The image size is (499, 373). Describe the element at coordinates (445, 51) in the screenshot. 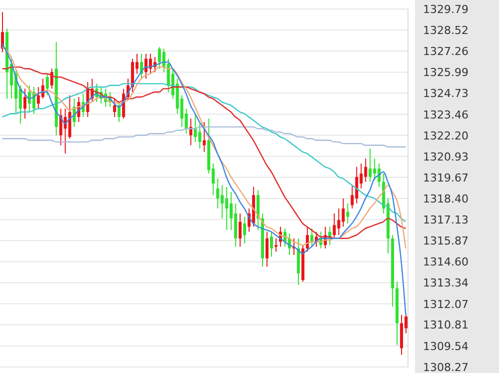

I see `y-tick-label: 1327.26` at that location.